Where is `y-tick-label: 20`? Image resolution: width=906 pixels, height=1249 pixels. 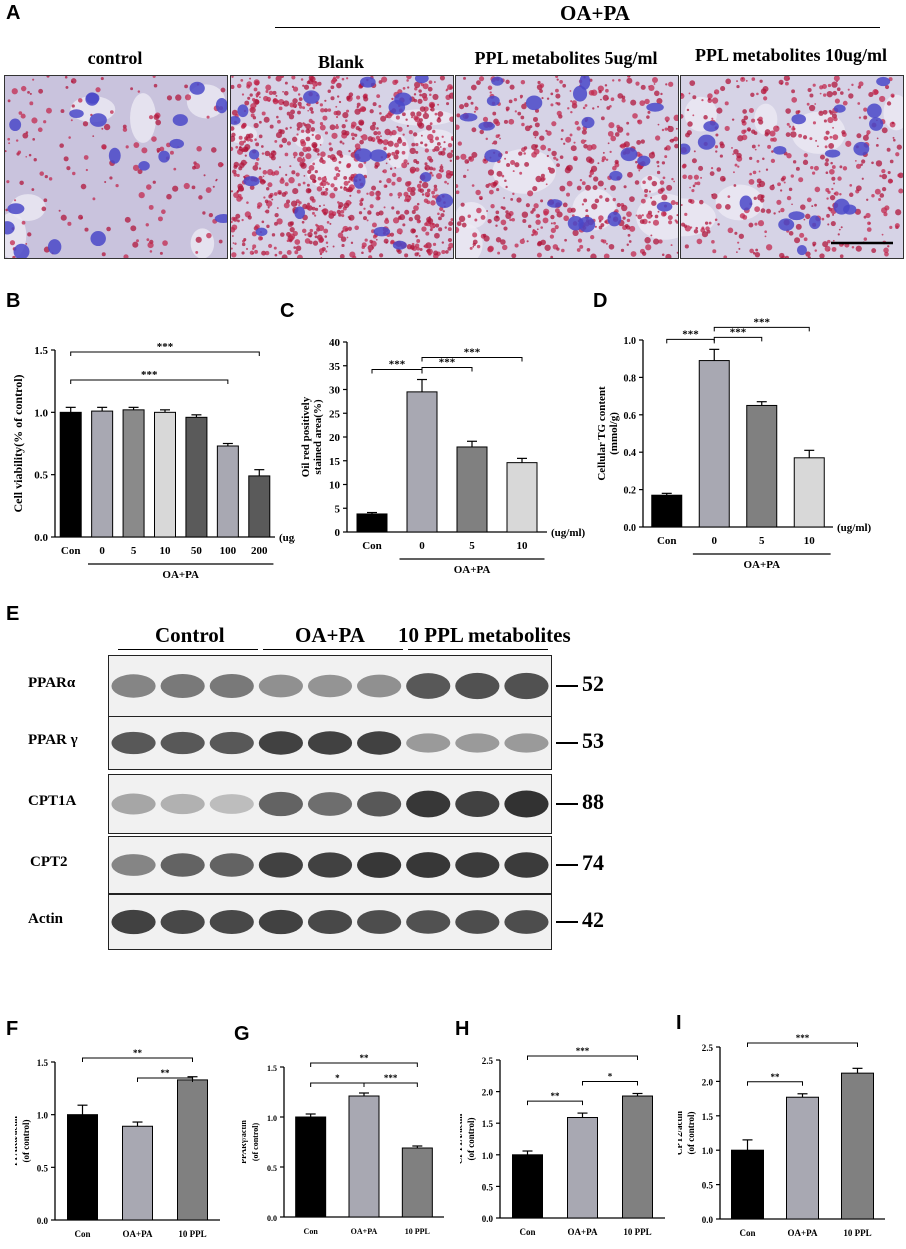
y-tick-label: 20 is located at coordinates (335, 438).